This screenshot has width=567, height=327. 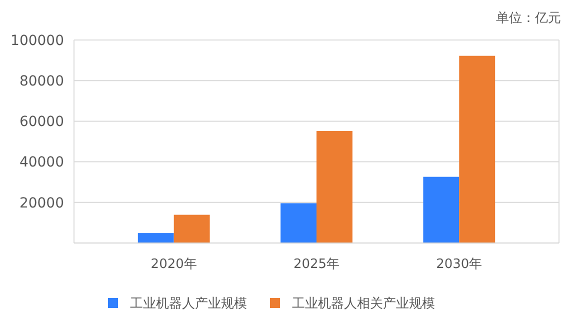 What do you see at coordinates (41, 162) in the screenshot?
I see `y-tick-label: 40000` at bounding box center [41, 162].